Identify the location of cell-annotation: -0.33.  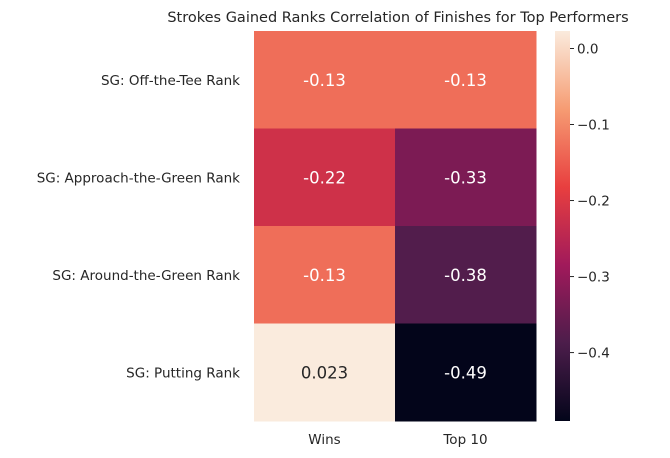
(465, 177).